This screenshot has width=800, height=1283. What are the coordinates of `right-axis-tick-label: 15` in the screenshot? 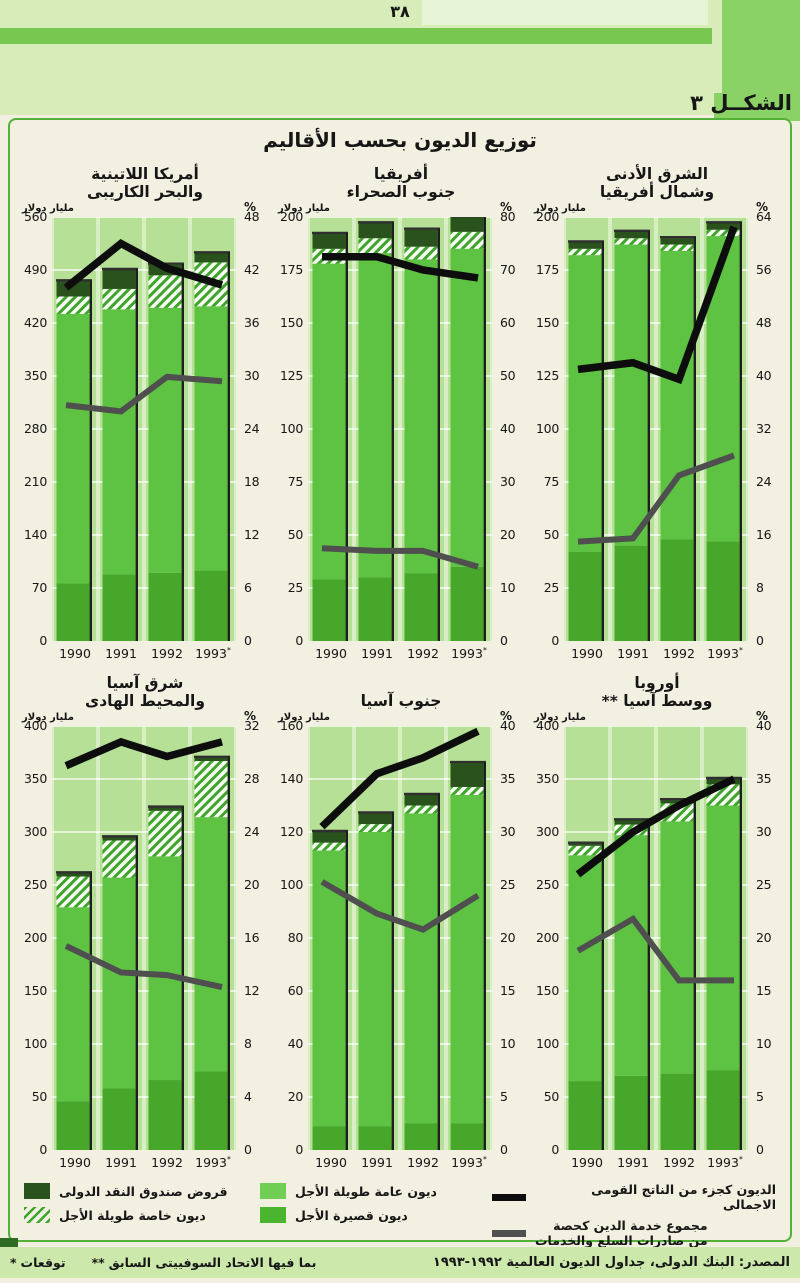 It's located at (508, 990).